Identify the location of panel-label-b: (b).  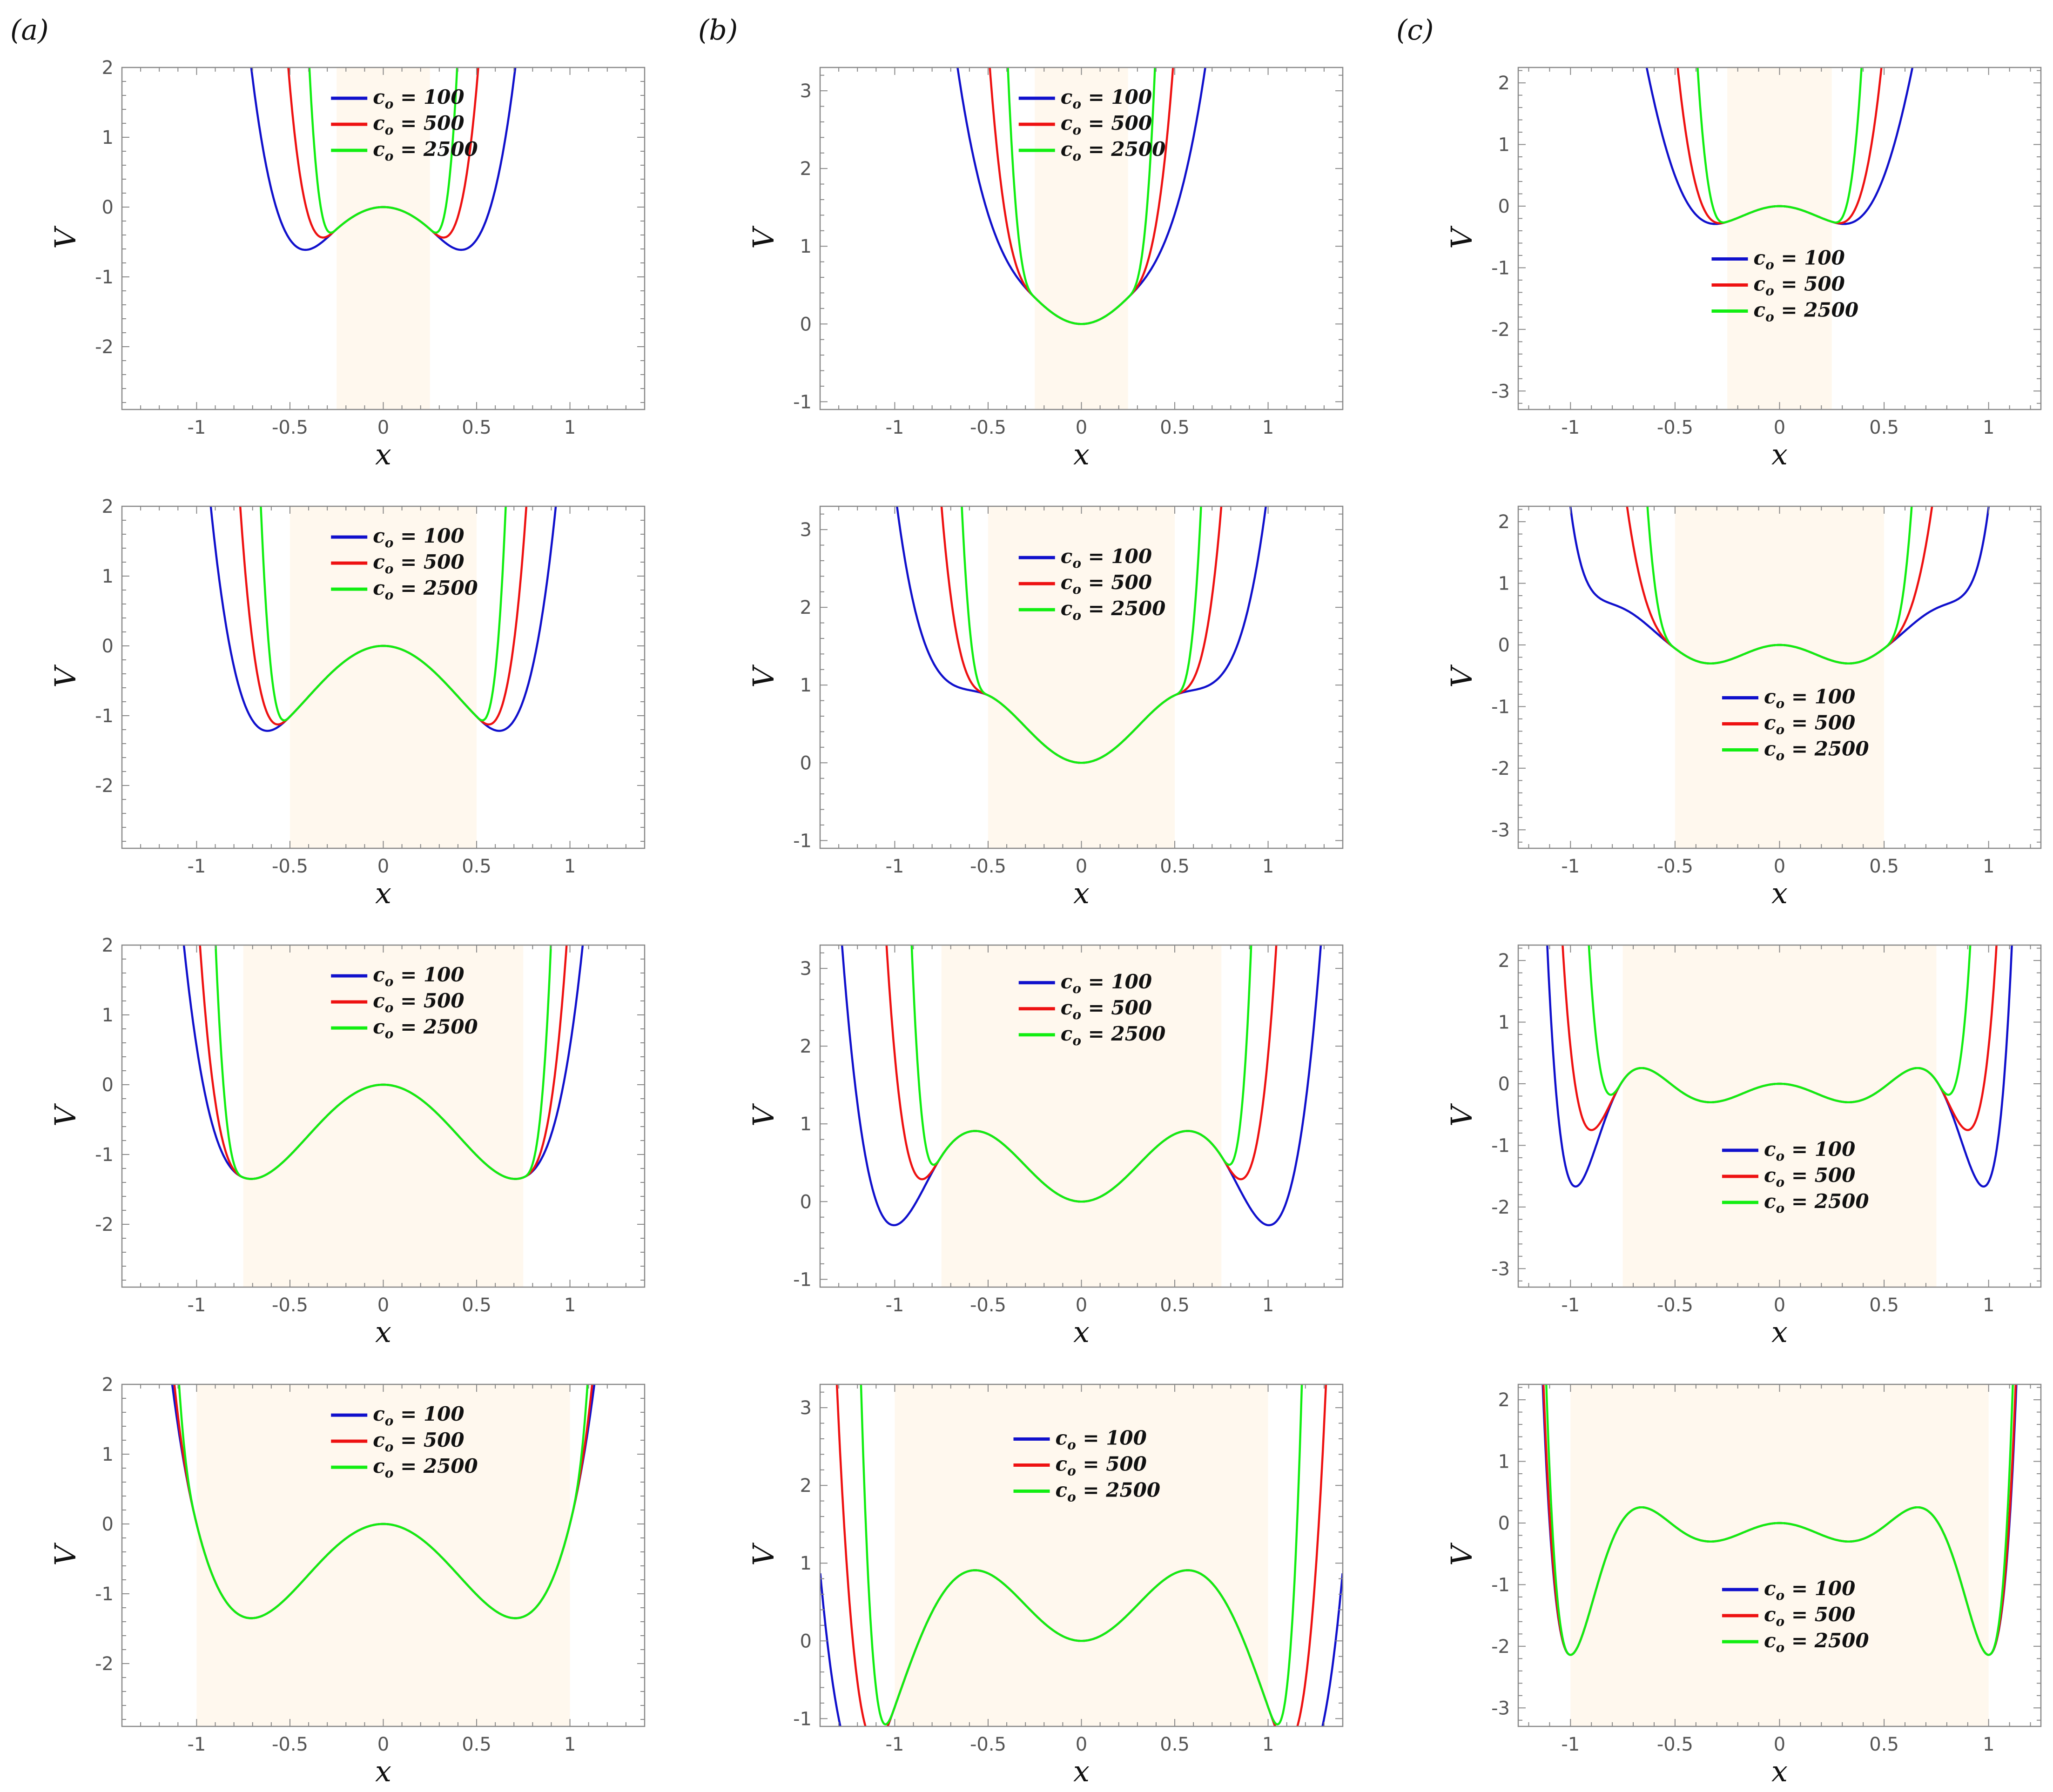
(718, 30).